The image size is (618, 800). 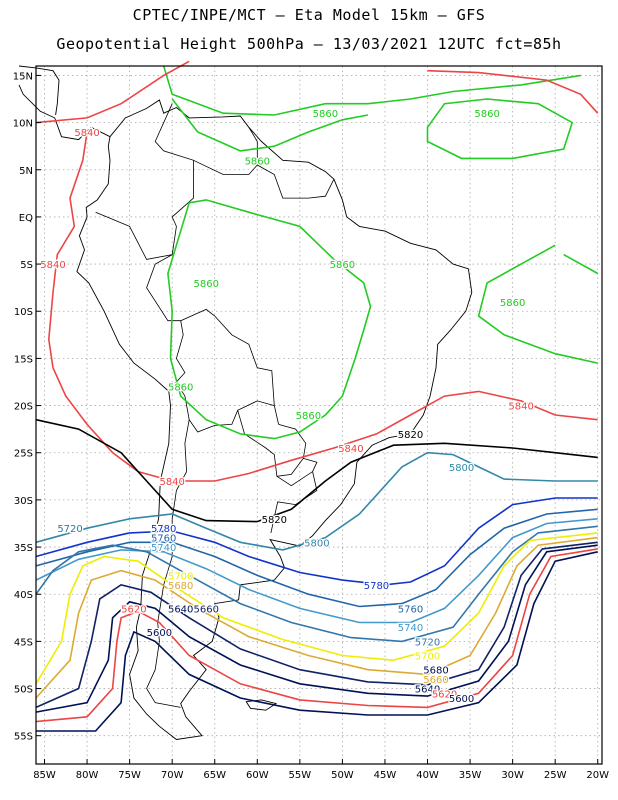 I want to click on lon-tick-label: 55W, so click(x=300, y=775).